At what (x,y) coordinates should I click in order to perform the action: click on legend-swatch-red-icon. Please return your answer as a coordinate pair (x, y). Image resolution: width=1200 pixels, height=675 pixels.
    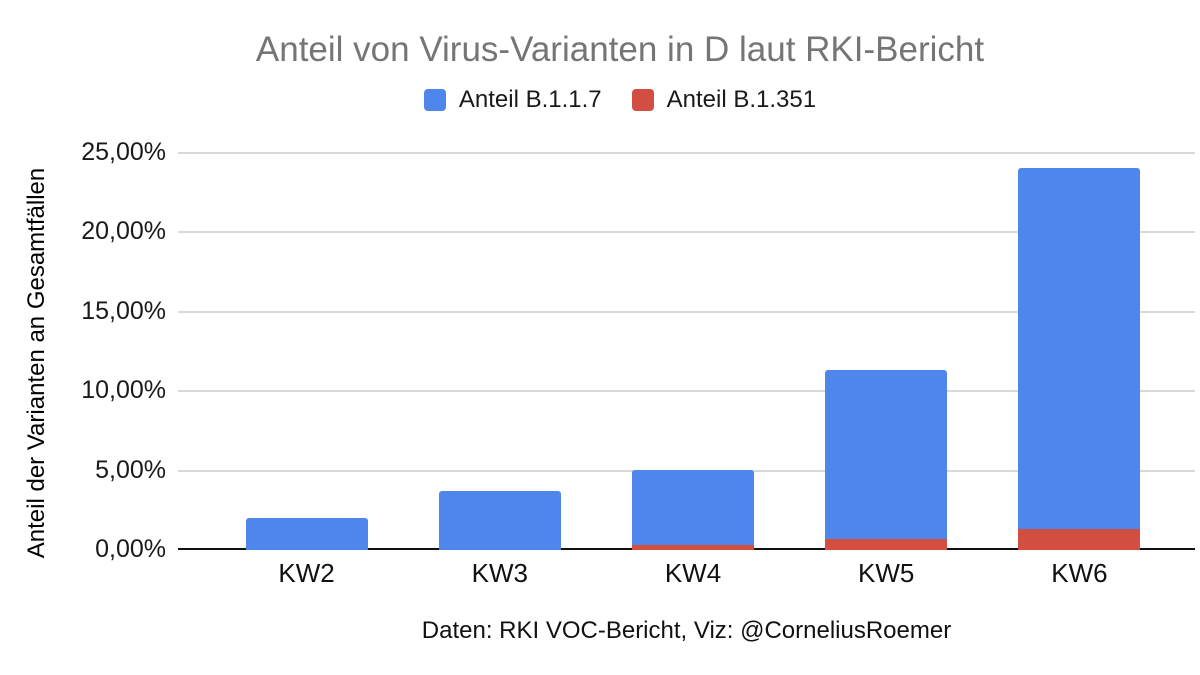
    Looking at the image, I should click on (642, 100).